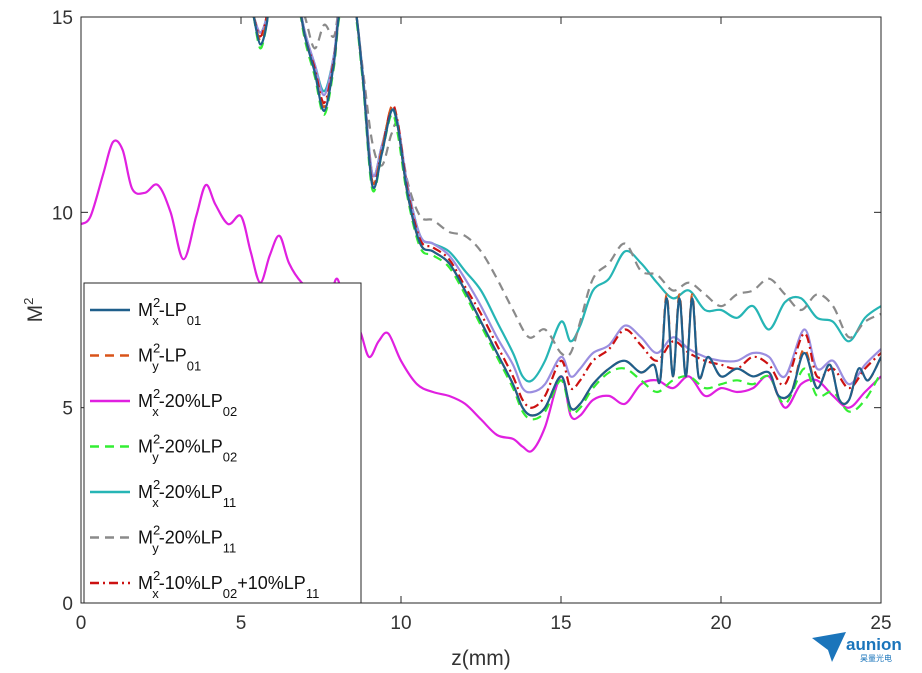 This screenshot has height=673, width=922. What do you see at coordinates (67, 604) in the screenshot?
I see `y-tick-label: 0` at bounding box center [67, 604].